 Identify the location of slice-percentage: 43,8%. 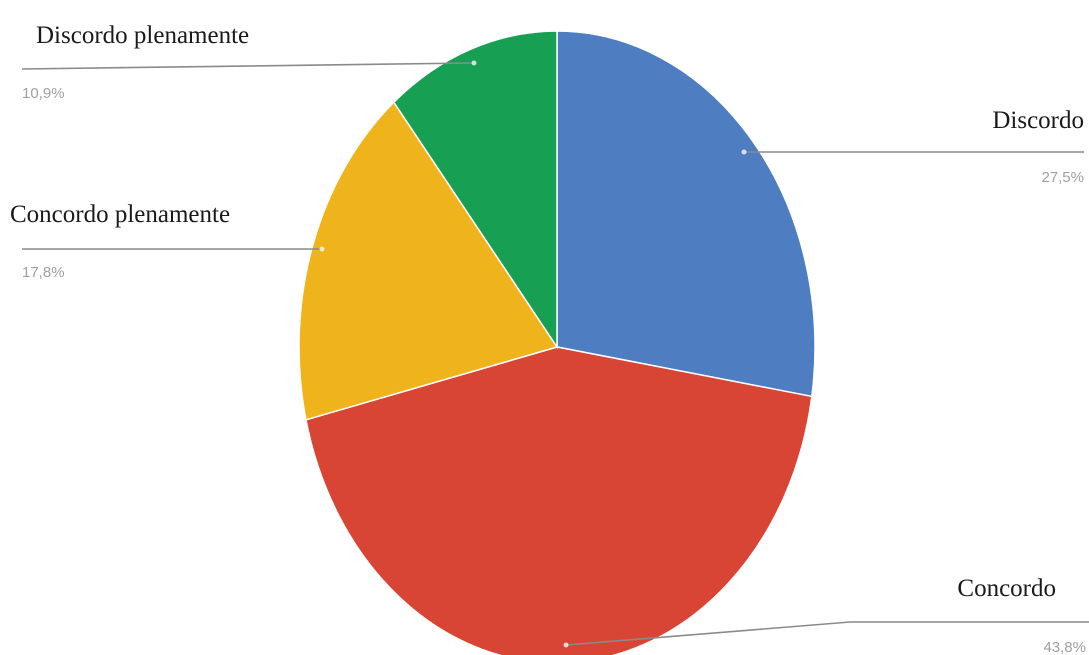
(1064, 647).